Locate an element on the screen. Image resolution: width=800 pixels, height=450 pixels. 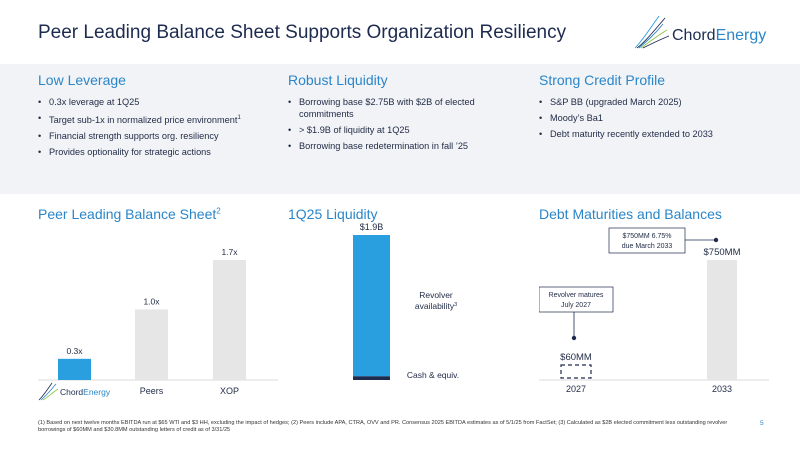
chord-energy-logo-icon is located at coordinates (652, 32).